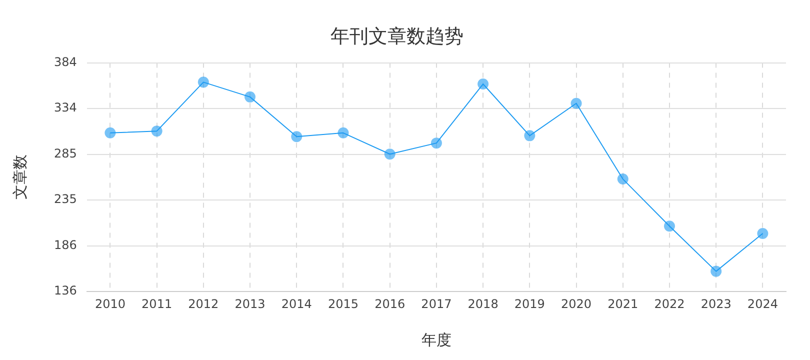 Image resolution: width=810 pixels, height=360 pixels. What do you see at coordinates (390, 303) in the screenshot?
I see `x-tick-label: 2016` at bounding box center [390, 303].